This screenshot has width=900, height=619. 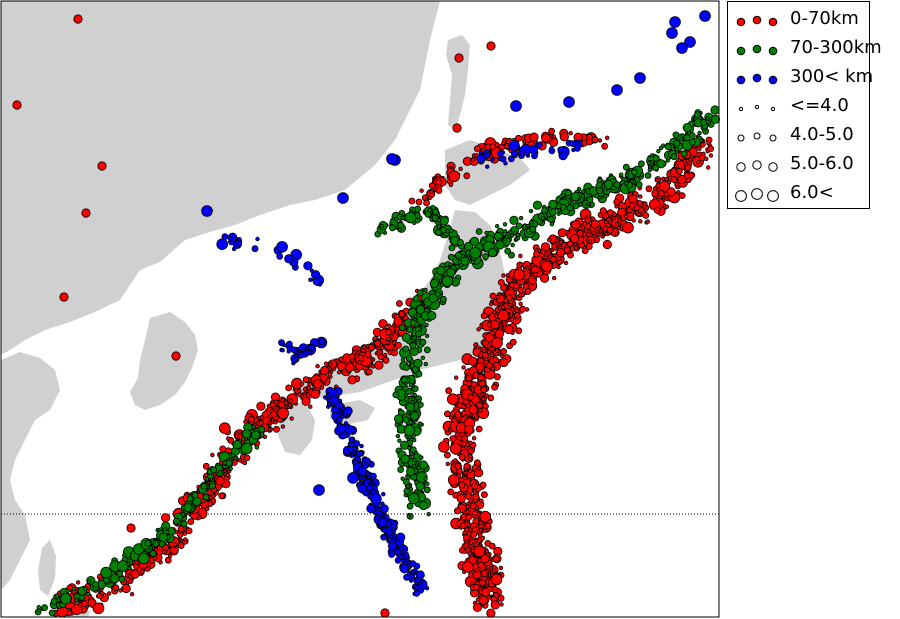 What do you see at coordinates (757, 165) in the screenshot?
I see `legend-symbol-mag-medium` at bounding box center [757, 165].